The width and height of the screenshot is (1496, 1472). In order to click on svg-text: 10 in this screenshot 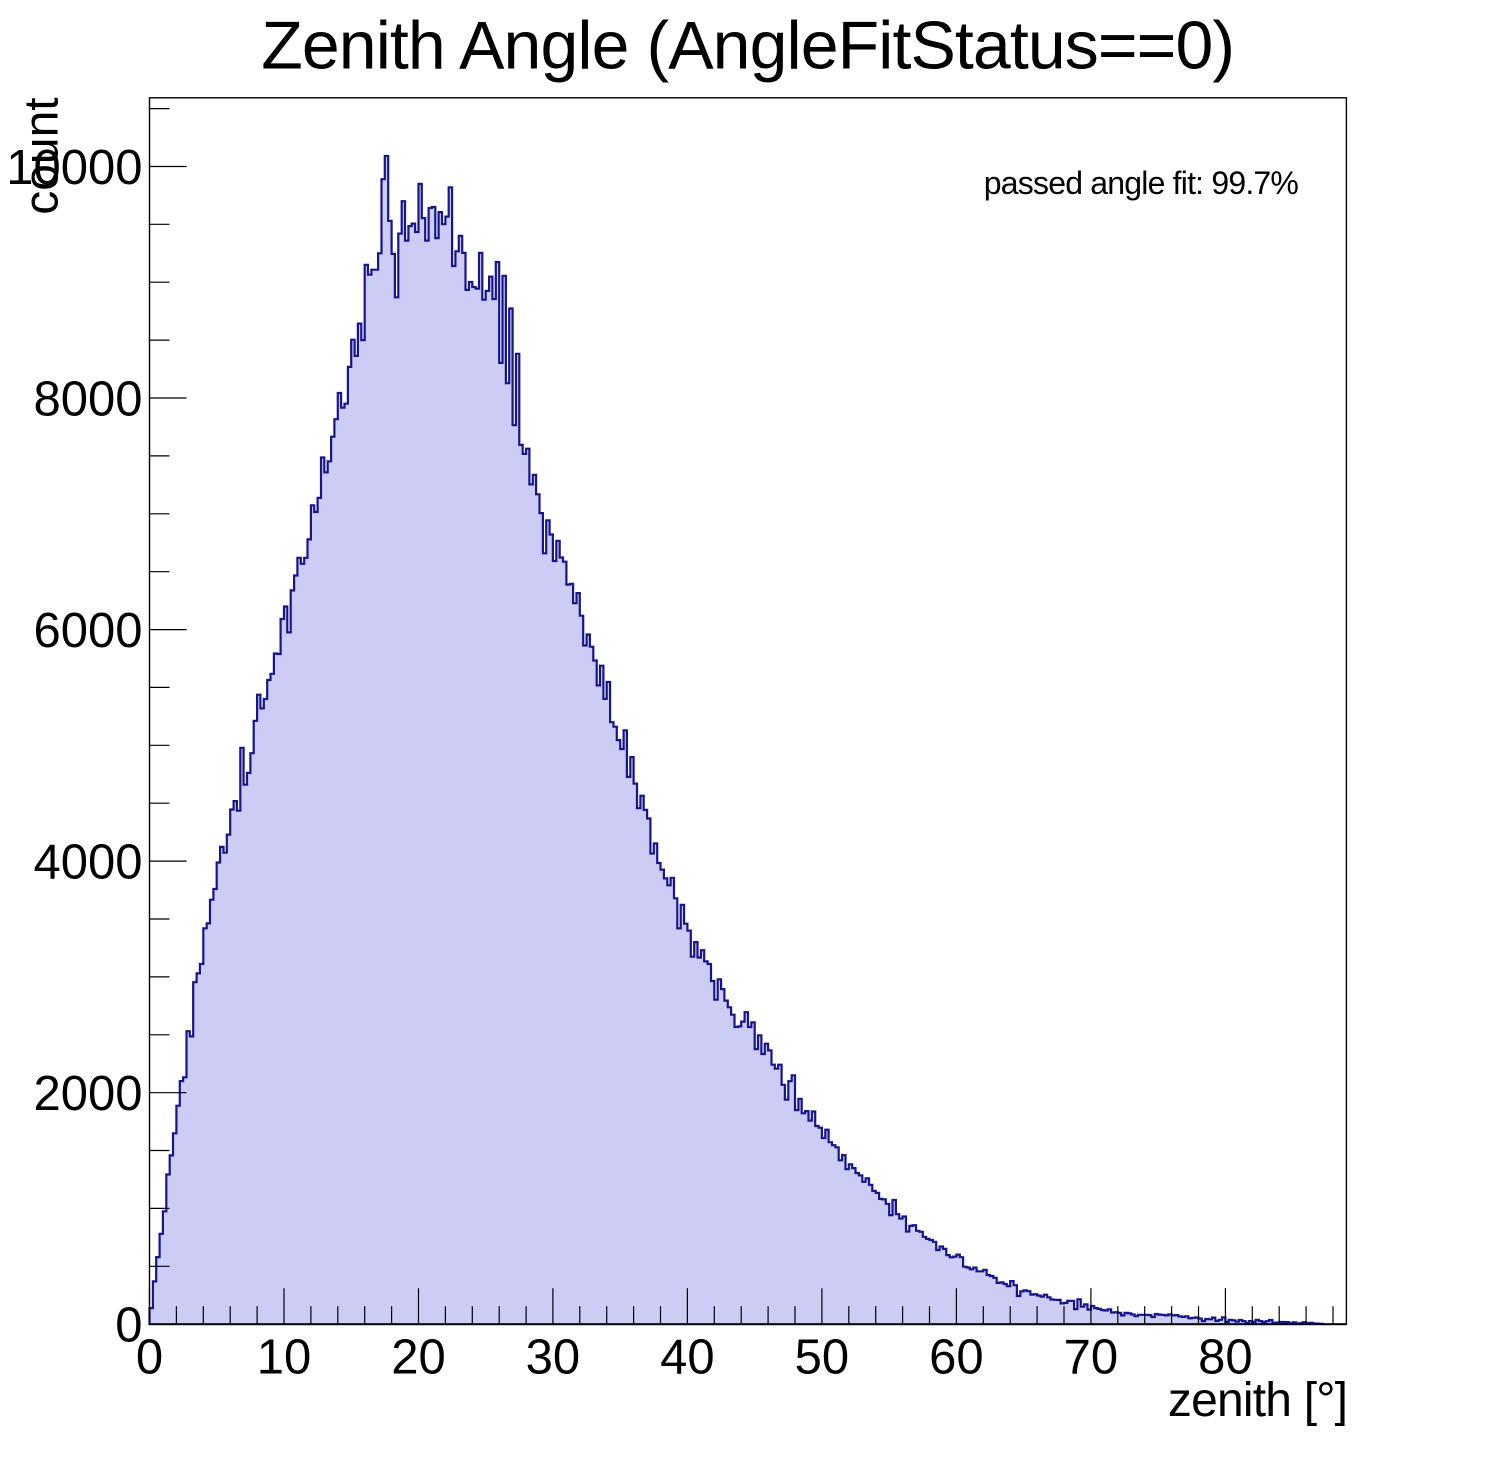, I will do `click(284, 1357)`.